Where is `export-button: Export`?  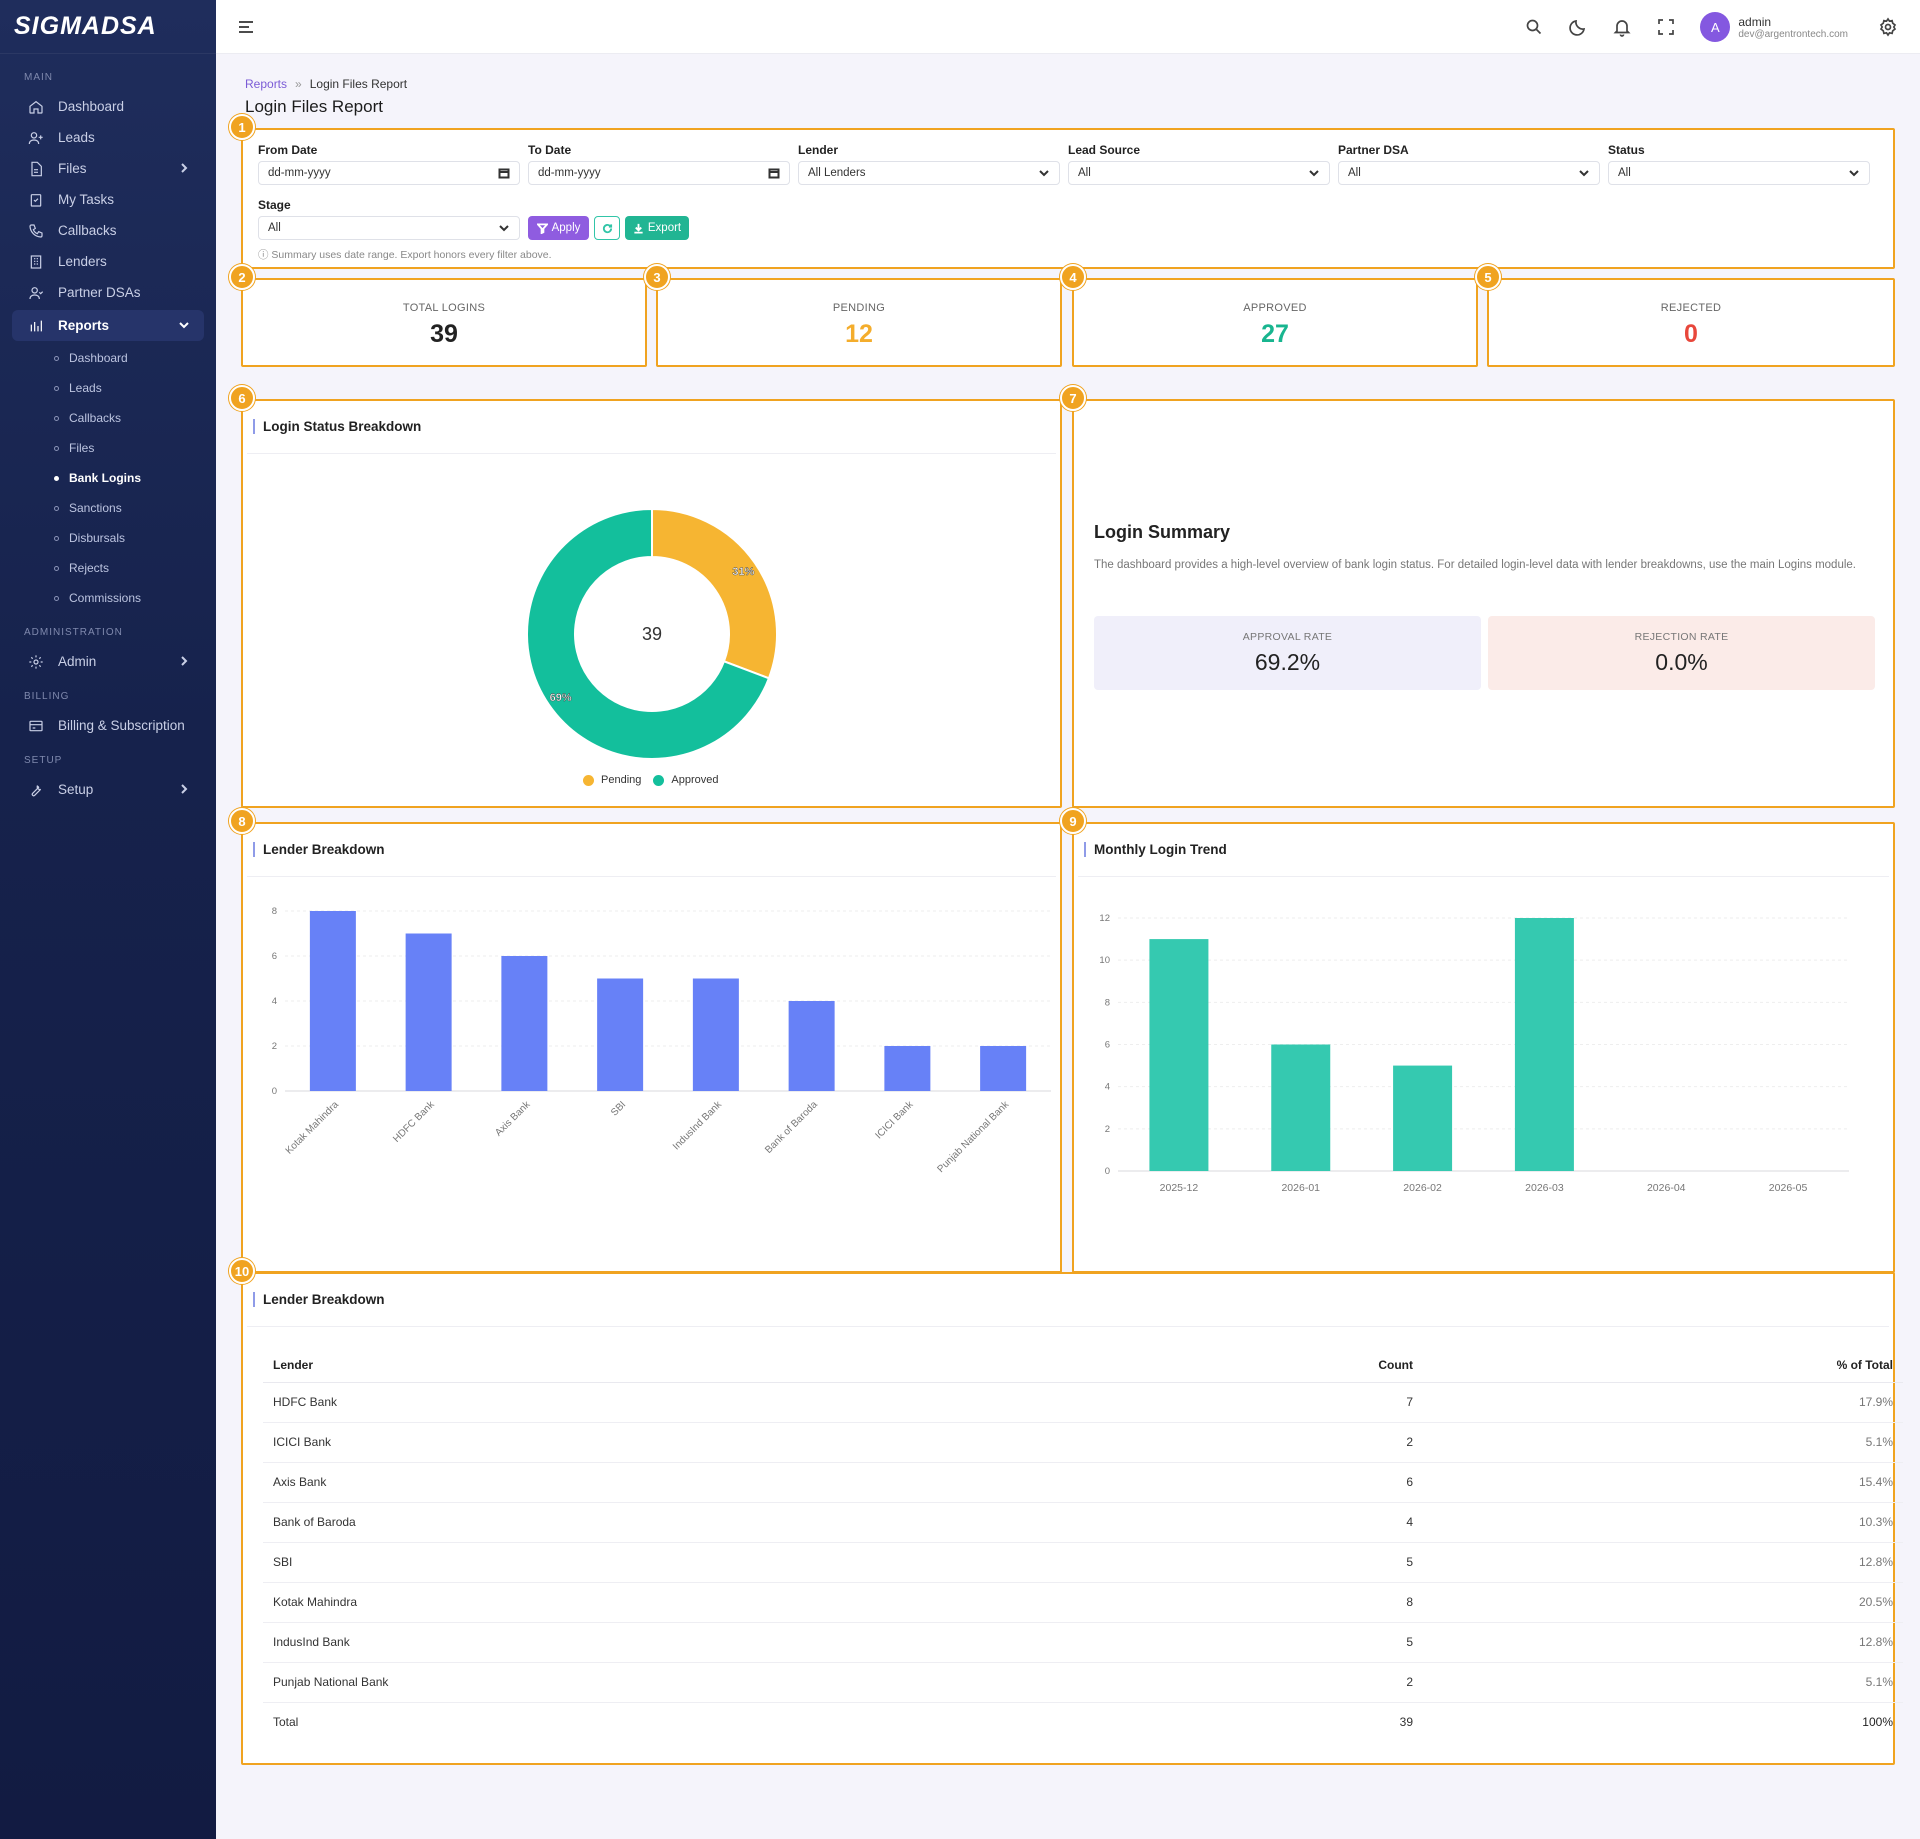 export-button: Export is located at coordinates (657, 228).